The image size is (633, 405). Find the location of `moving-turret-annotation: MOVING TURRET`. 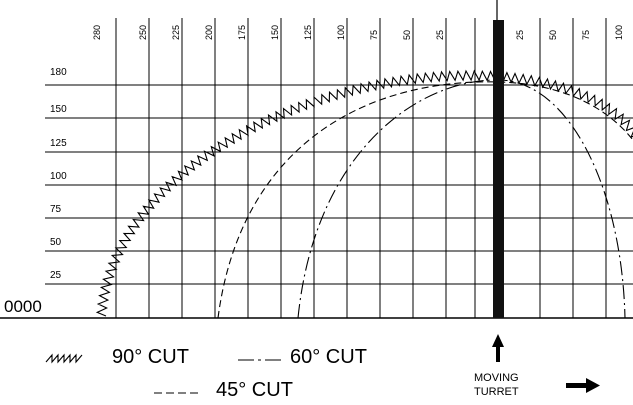

moving-turret-annotation: MOVING TURRET is located at coordinates (537, 366).